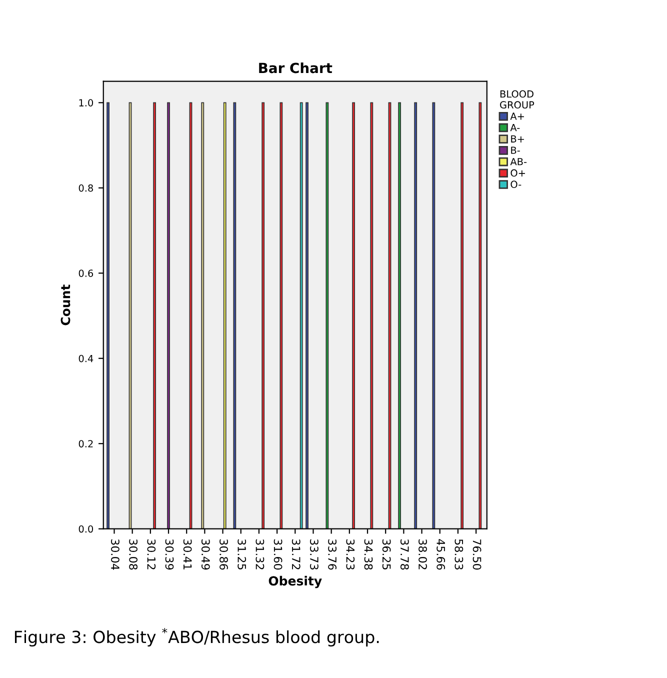  What do you see at coordinates (295, 68) in the screenshot?
I see `chart-title: Bar Chart` at bounding box center [295, 68].